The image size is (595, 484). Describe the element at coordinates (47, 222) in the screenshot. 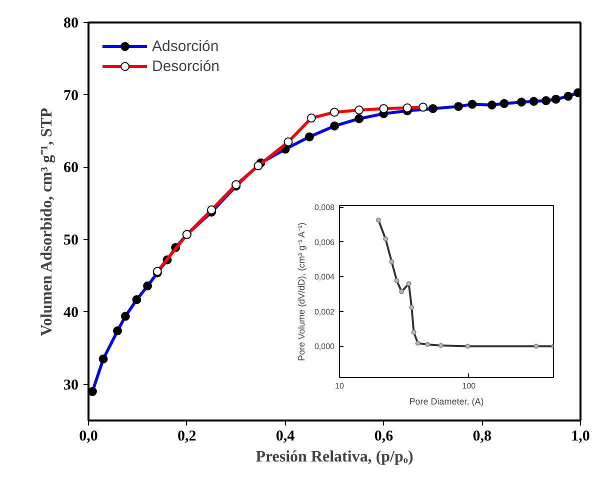

I see `y-axis-title: Volumen Adsorbido, cm³ g⁻¹, STP` at that location.